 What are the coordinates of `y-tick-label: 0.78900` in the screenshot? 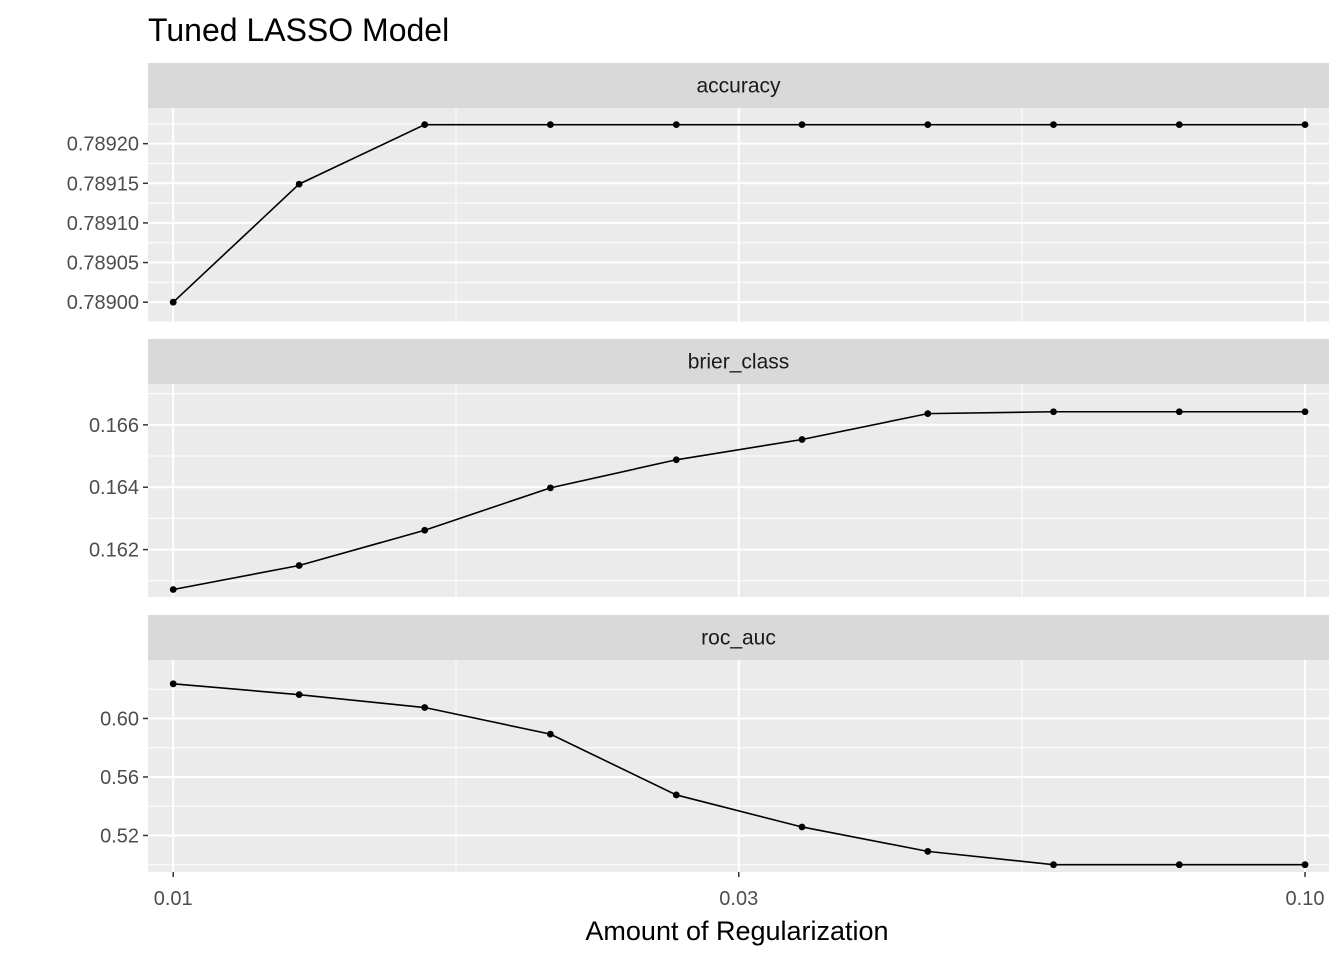 It's located at (103, 303).